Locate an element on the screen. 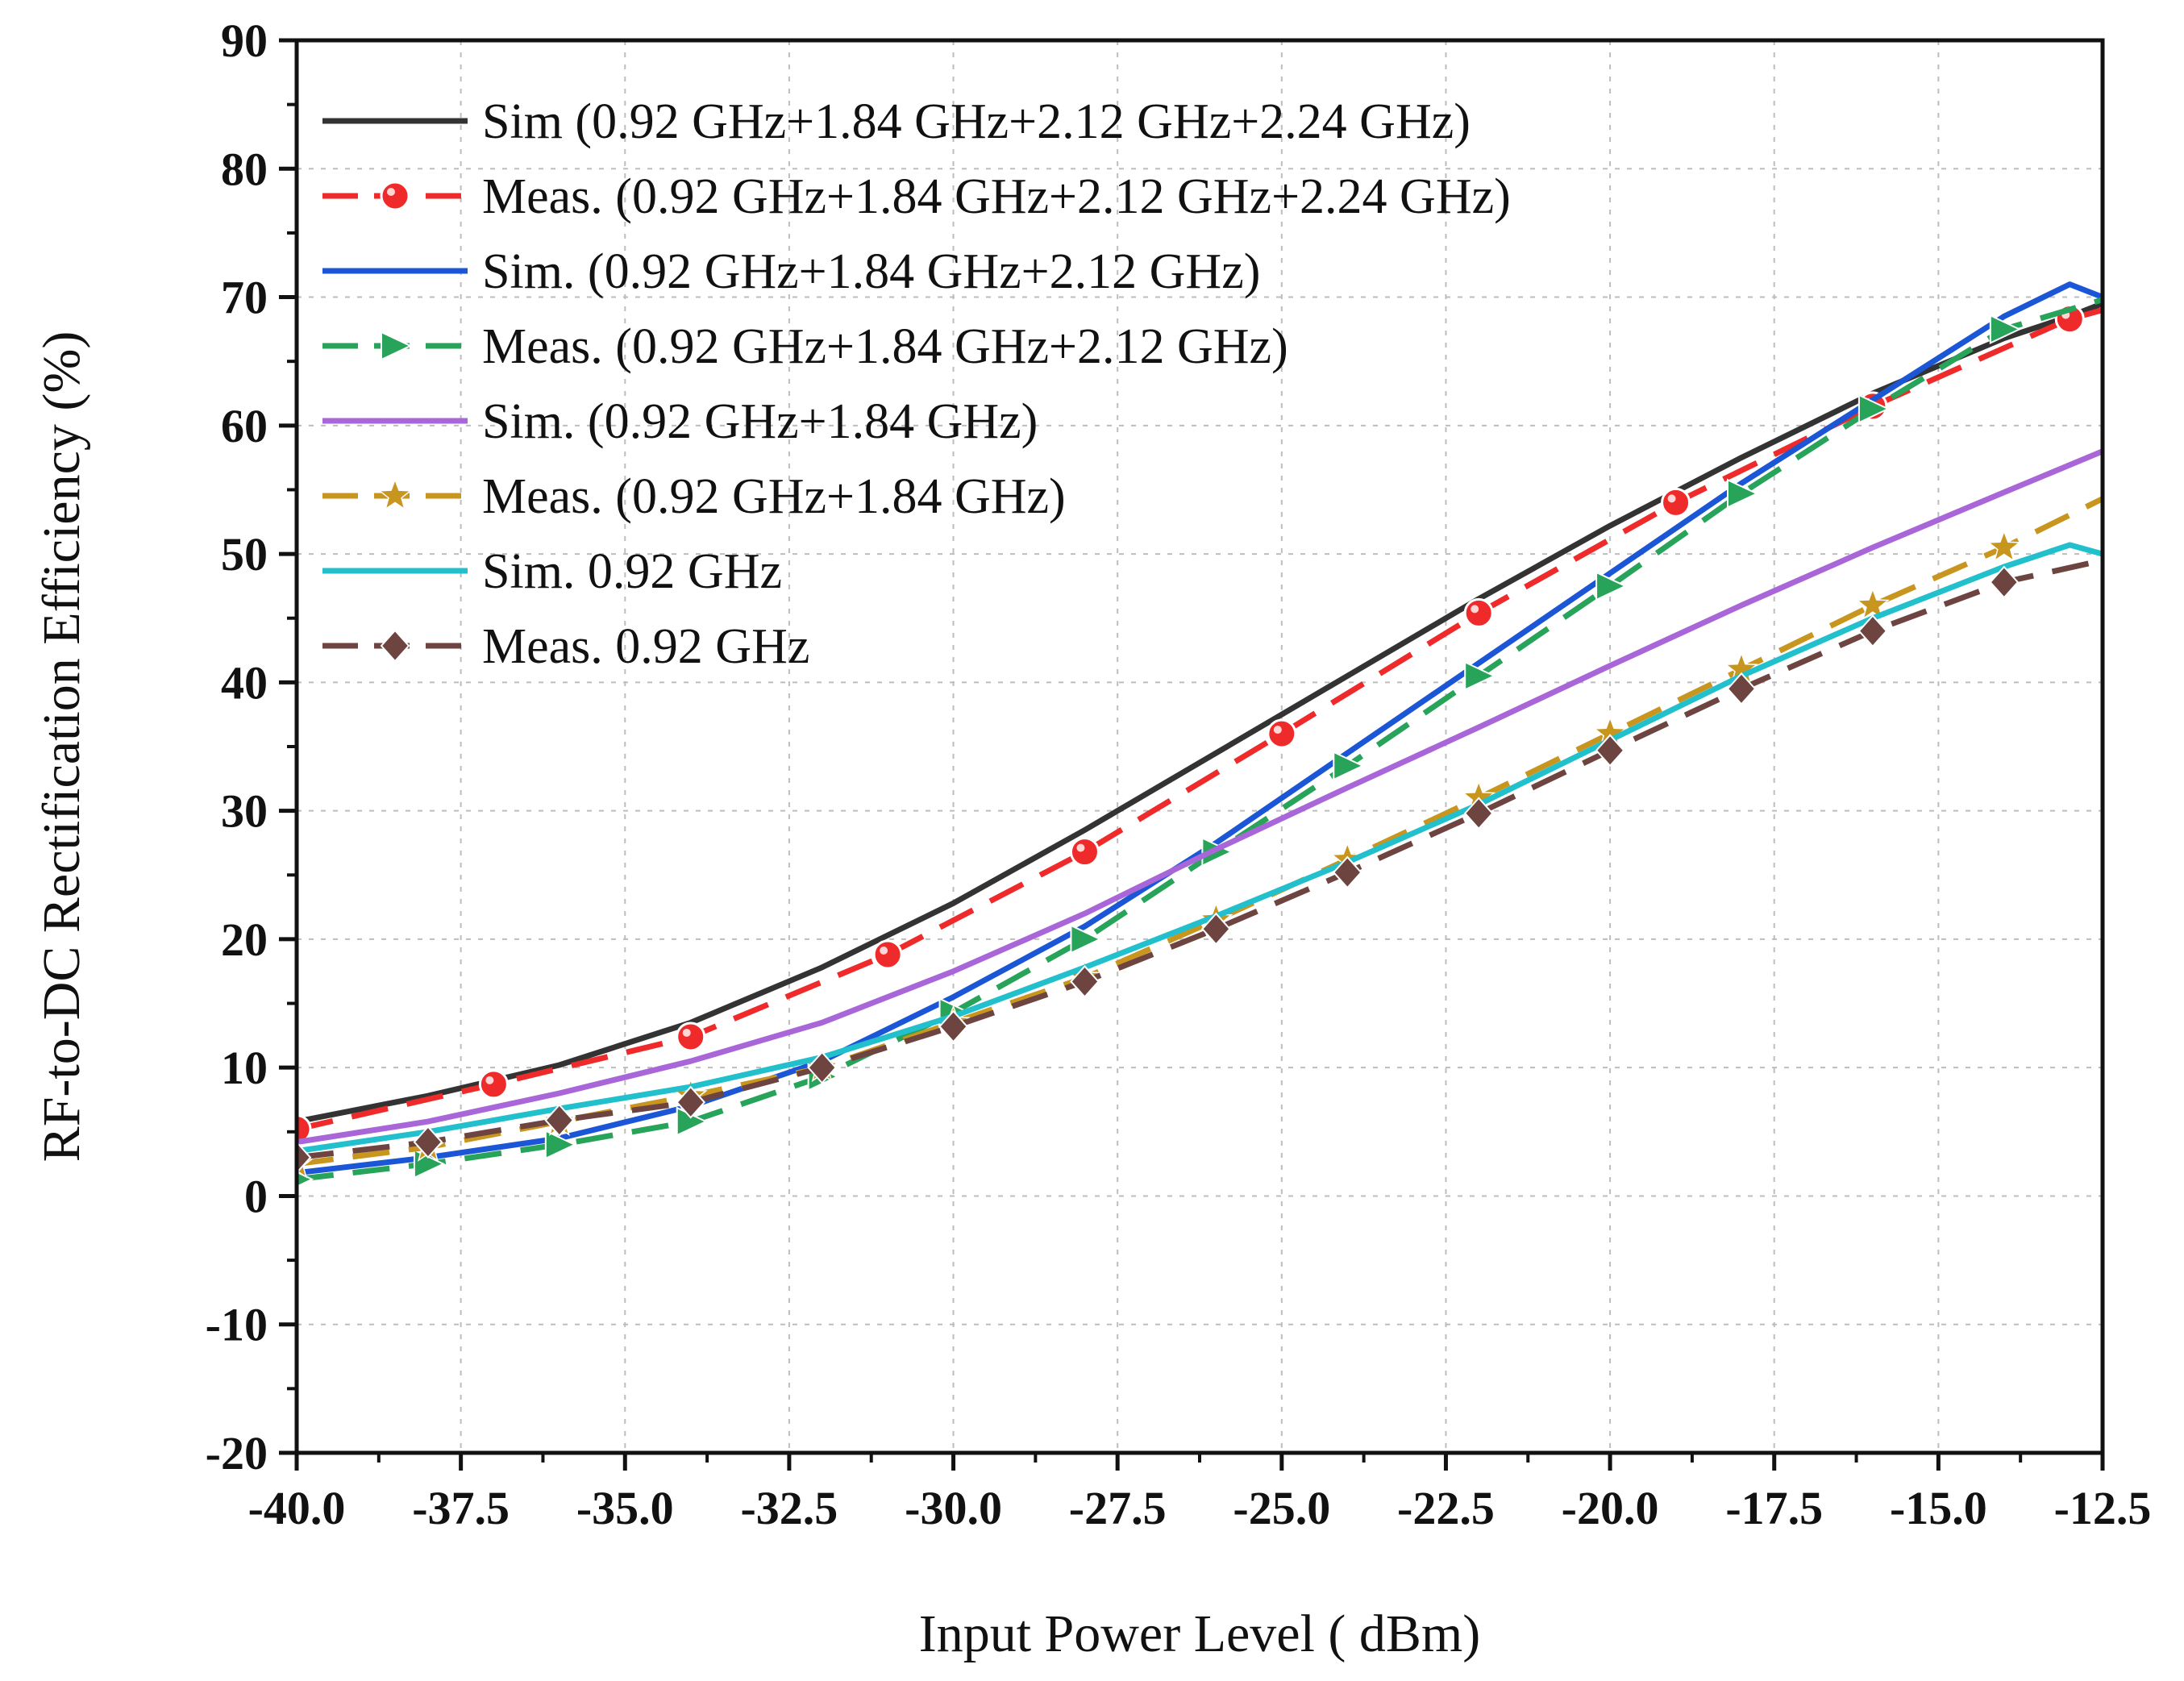  y-axis-title: RF-to-DC Rectification Efficiency (%) is located at coordinates (62, 747).